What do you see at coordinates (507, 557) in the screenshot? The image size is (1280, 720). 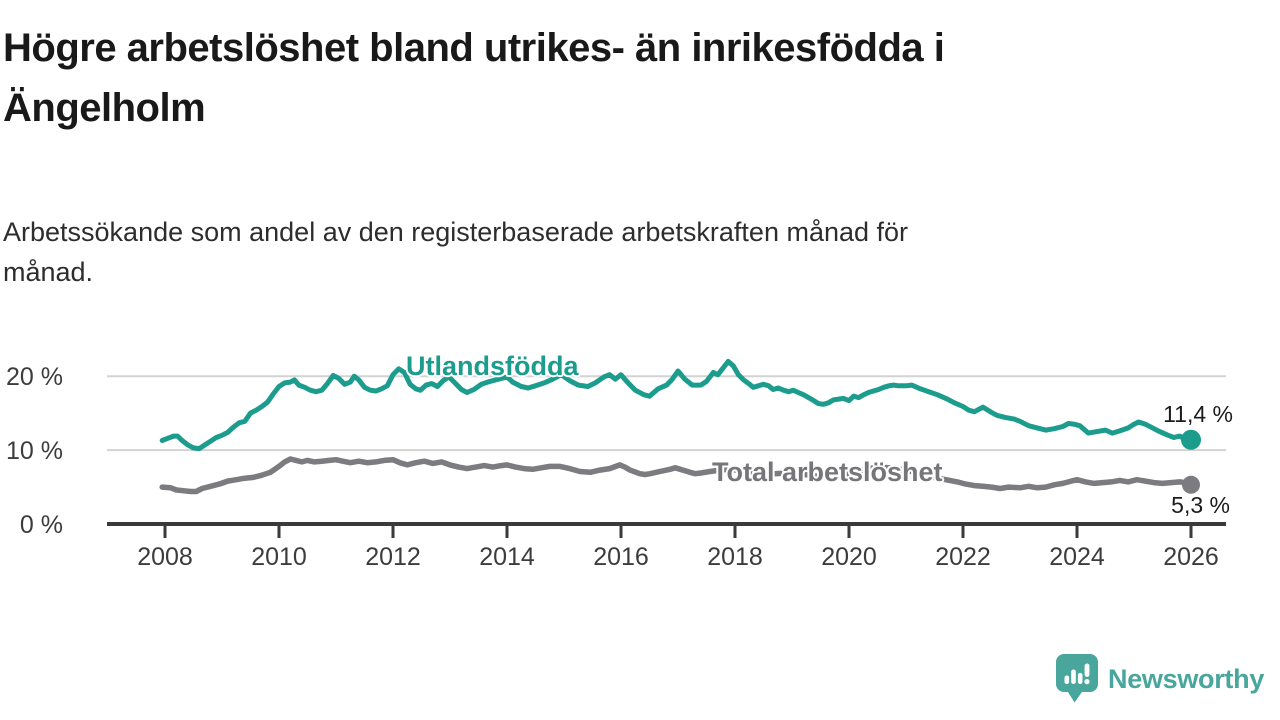 I see `svg-text: 2014` at bounding box center [507, 557].